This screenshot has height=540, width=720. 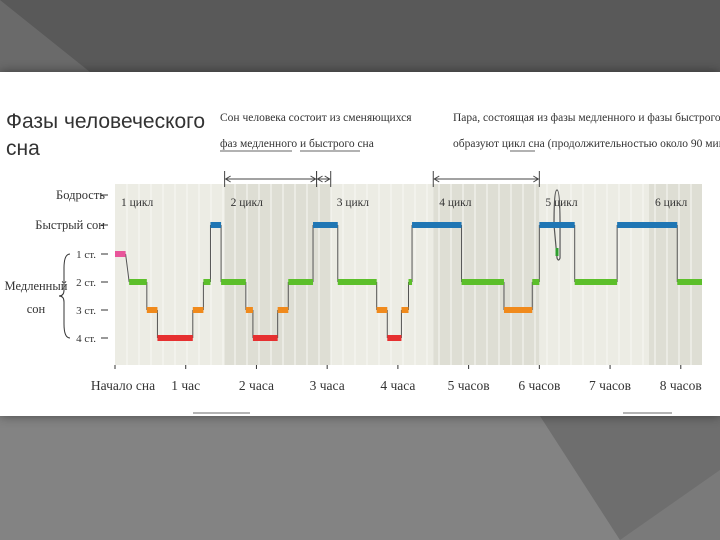 What do you see at coordinates (185, 385) in the screenshot?
I see `x-label-1: 1 час` at bounding box center [185, 385].